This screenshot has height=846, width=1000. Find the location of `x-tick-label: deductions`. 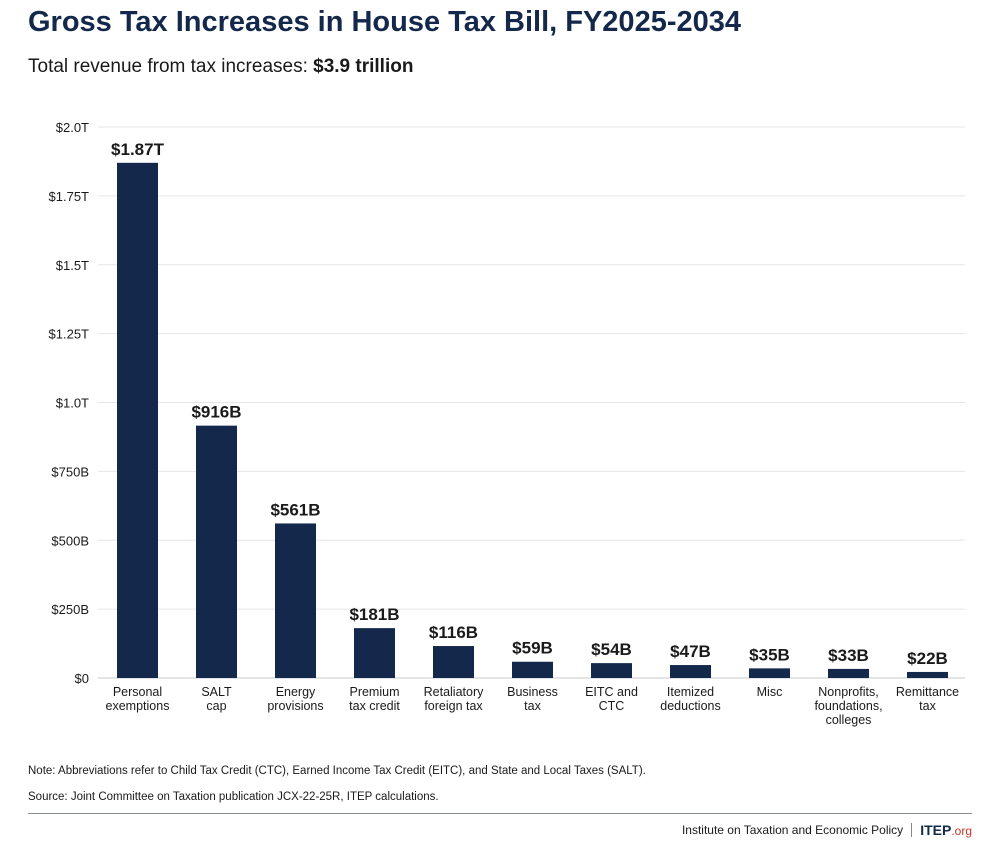

x-tick-label: deductions is located at coordinates (690, 706).